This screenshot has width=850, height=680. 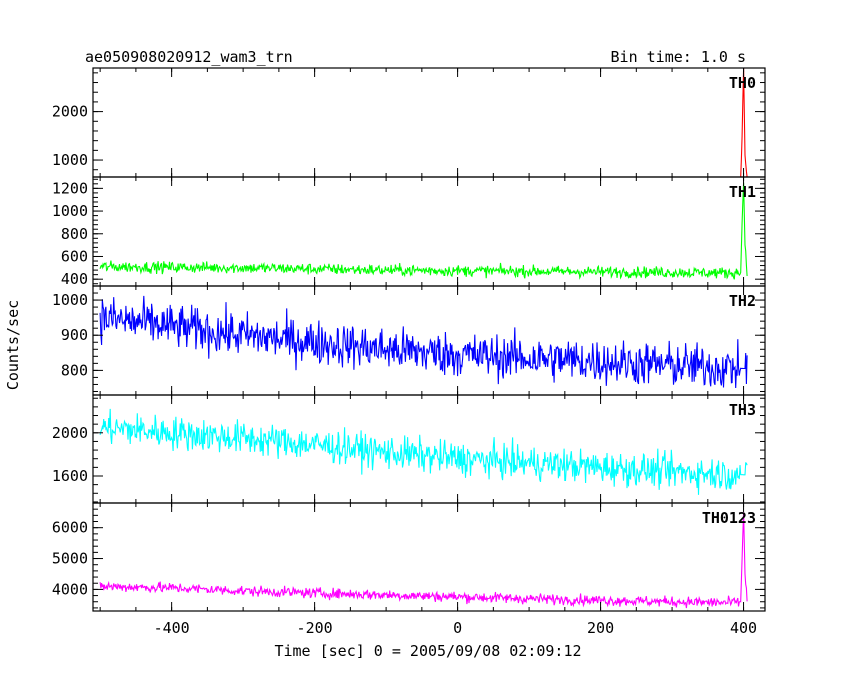 I want to click on x-axis-label: Time [sec] 0 = 2005/09/08 02:09:12, so click(x=427, y=651).